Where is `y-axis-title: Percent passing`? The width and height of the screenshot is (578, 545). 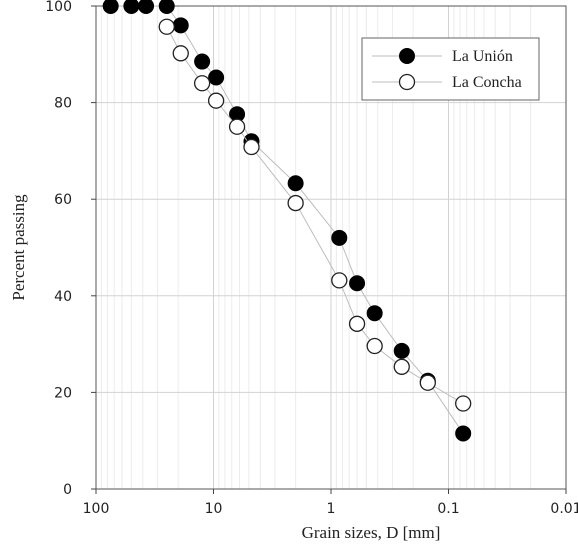
y-axis-title: Percent passing is located at coordinates (18, 247).